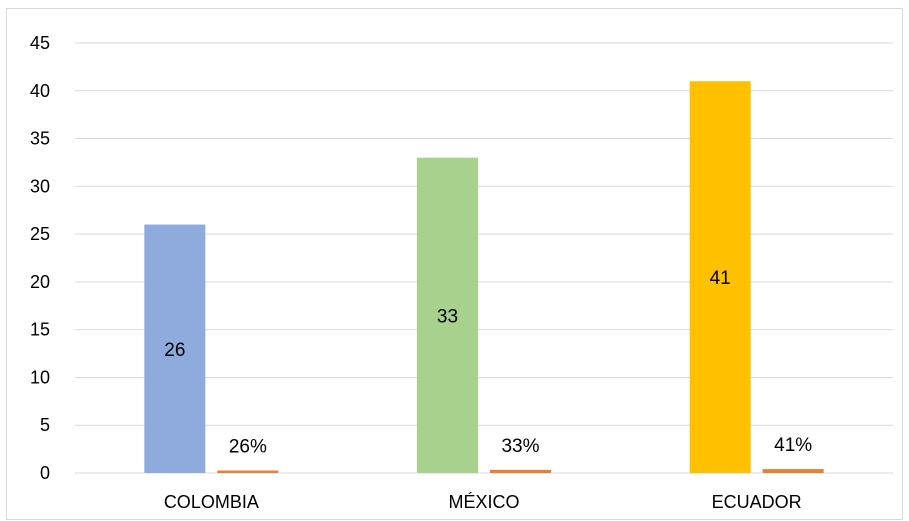 The height and width of the screenshot is (521, 909). What do you see at coordinates (45, 473) in the screenshot?
I see `y-tick-label: 0` at bounding box center [45, 473].